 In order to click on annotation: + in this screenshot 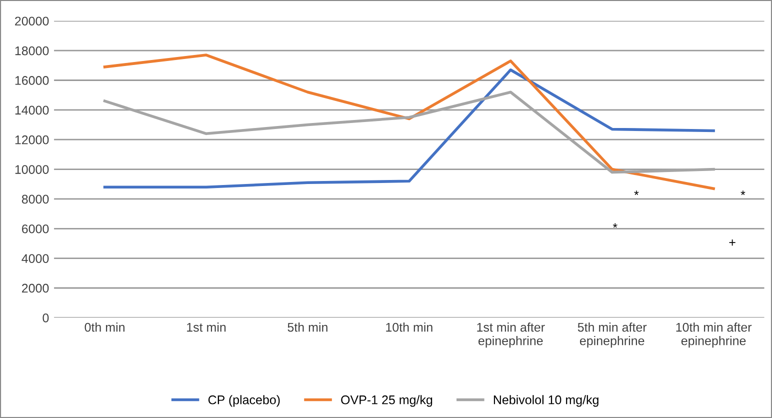, I will do `click(732, 243)`.